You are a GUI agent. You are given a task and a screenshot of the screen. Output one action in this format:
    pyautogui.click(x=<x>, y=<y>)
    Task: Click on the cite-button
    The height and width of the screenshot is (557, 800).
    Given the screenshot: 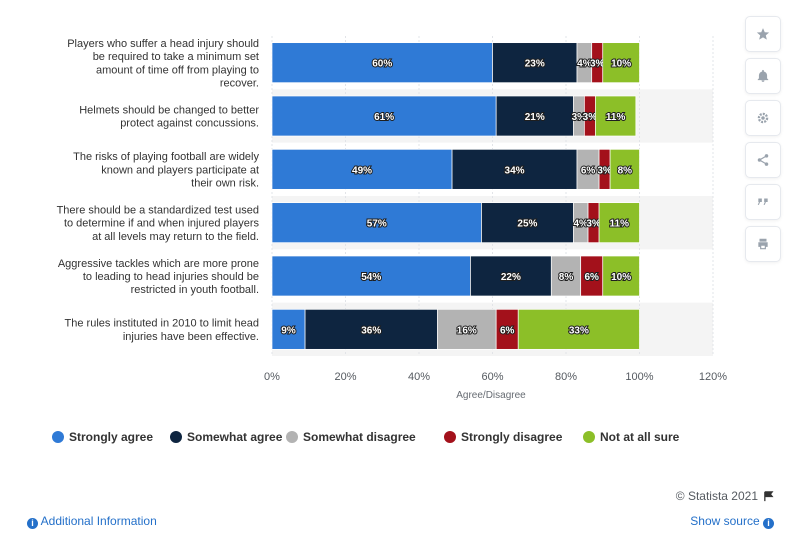 What is the action you would take?
    pyautogui.click(x=763, y=202)
    